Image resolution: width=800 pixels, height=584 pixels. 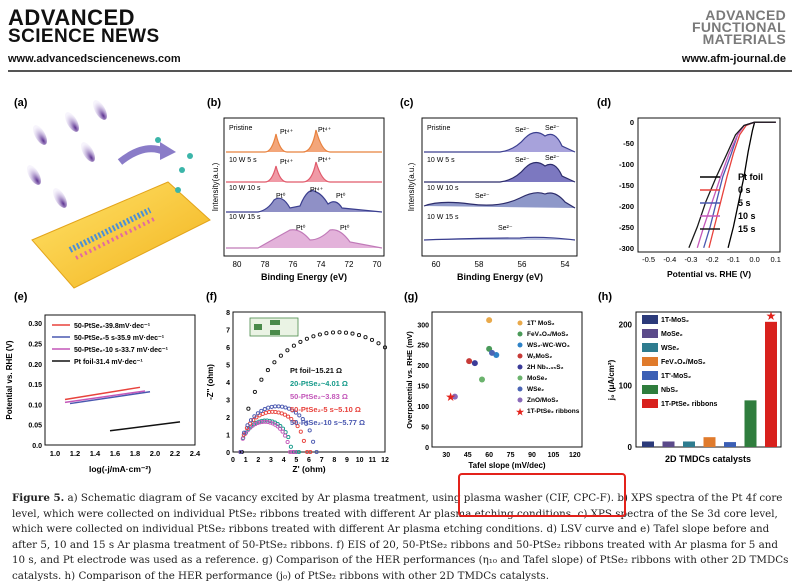 I want to click on f-ytick: 5, so click(x=228, y=366).